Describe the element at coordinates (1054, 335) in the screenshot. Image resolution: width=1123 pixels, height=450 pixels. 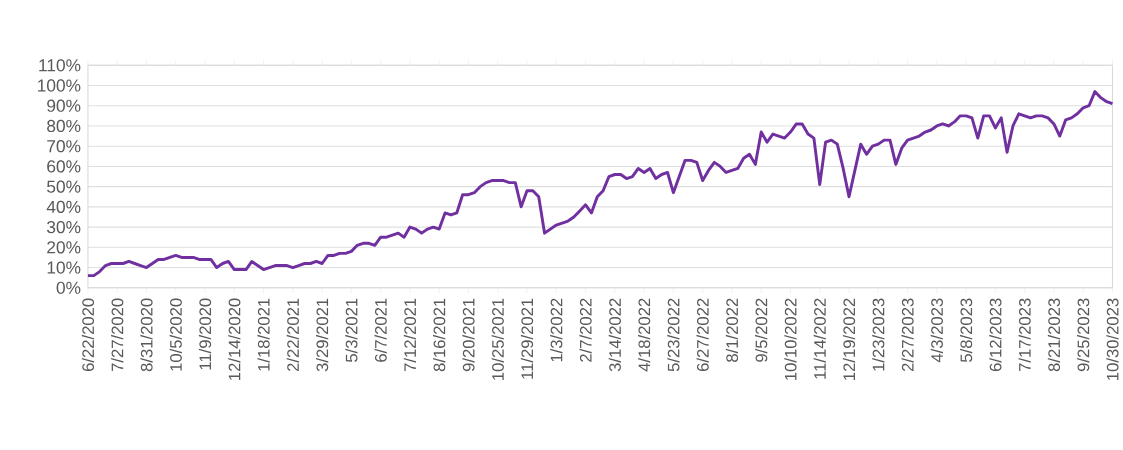
I see `x-tick-label: 8/21/2023` at that location.